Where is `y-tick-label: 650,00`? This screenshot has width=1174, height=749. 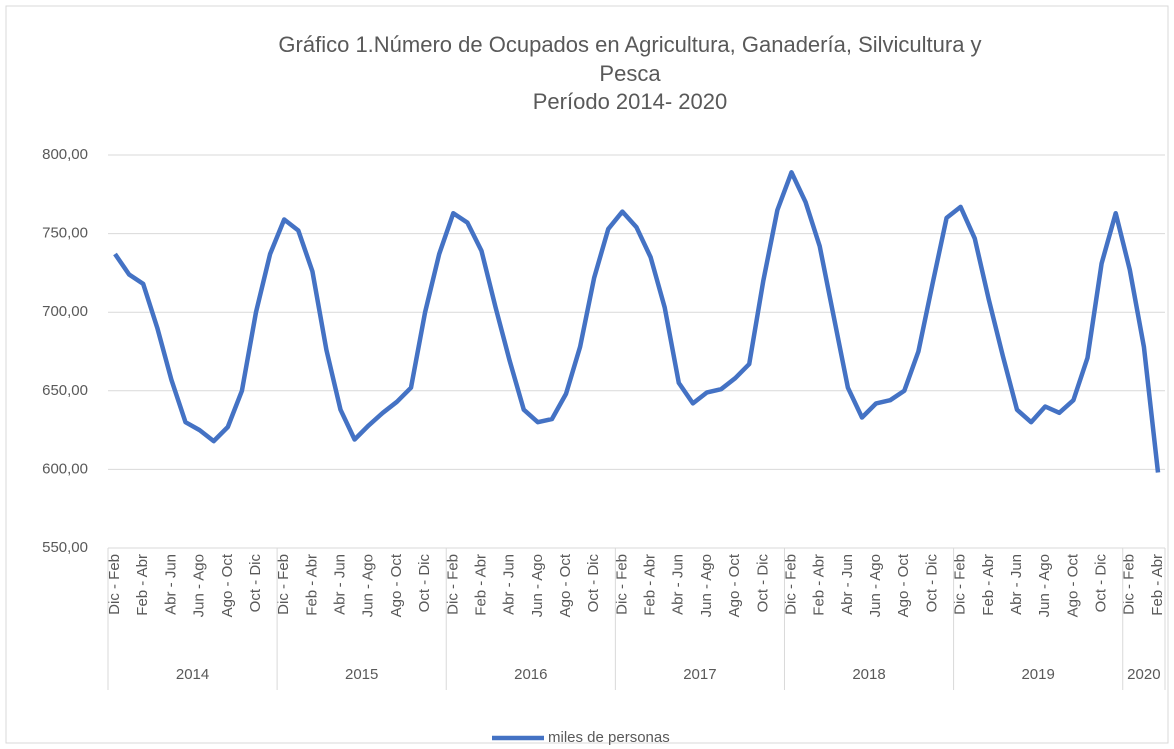
y-tick-label: 650,00 is located at coordinates (65, 390).